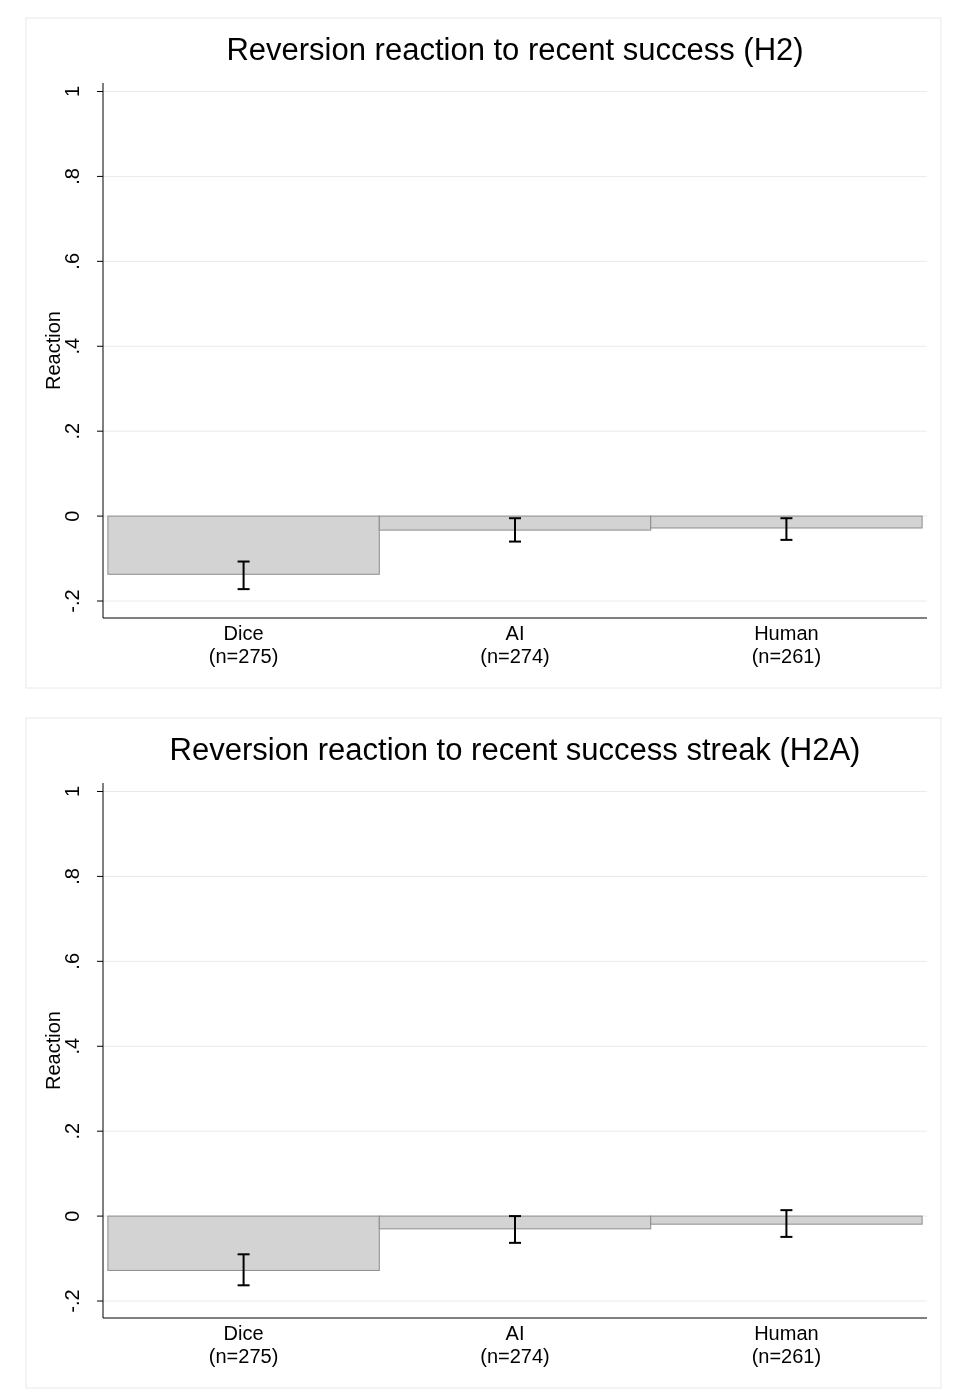  What do you see at coordinates (515, 49) in the screenshot?
I see `chart-title: Reversion reaction to recent success (H2)` at bounding box center [515, 49].